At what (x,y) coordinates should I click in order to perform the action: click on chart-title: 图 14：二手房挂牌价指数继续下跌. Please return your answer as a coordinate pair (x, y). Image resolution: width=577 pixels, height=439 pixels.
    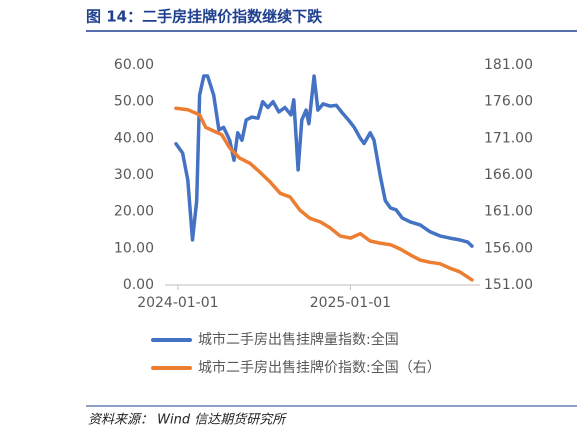
    Looking at the image, I should click on (204, 17).